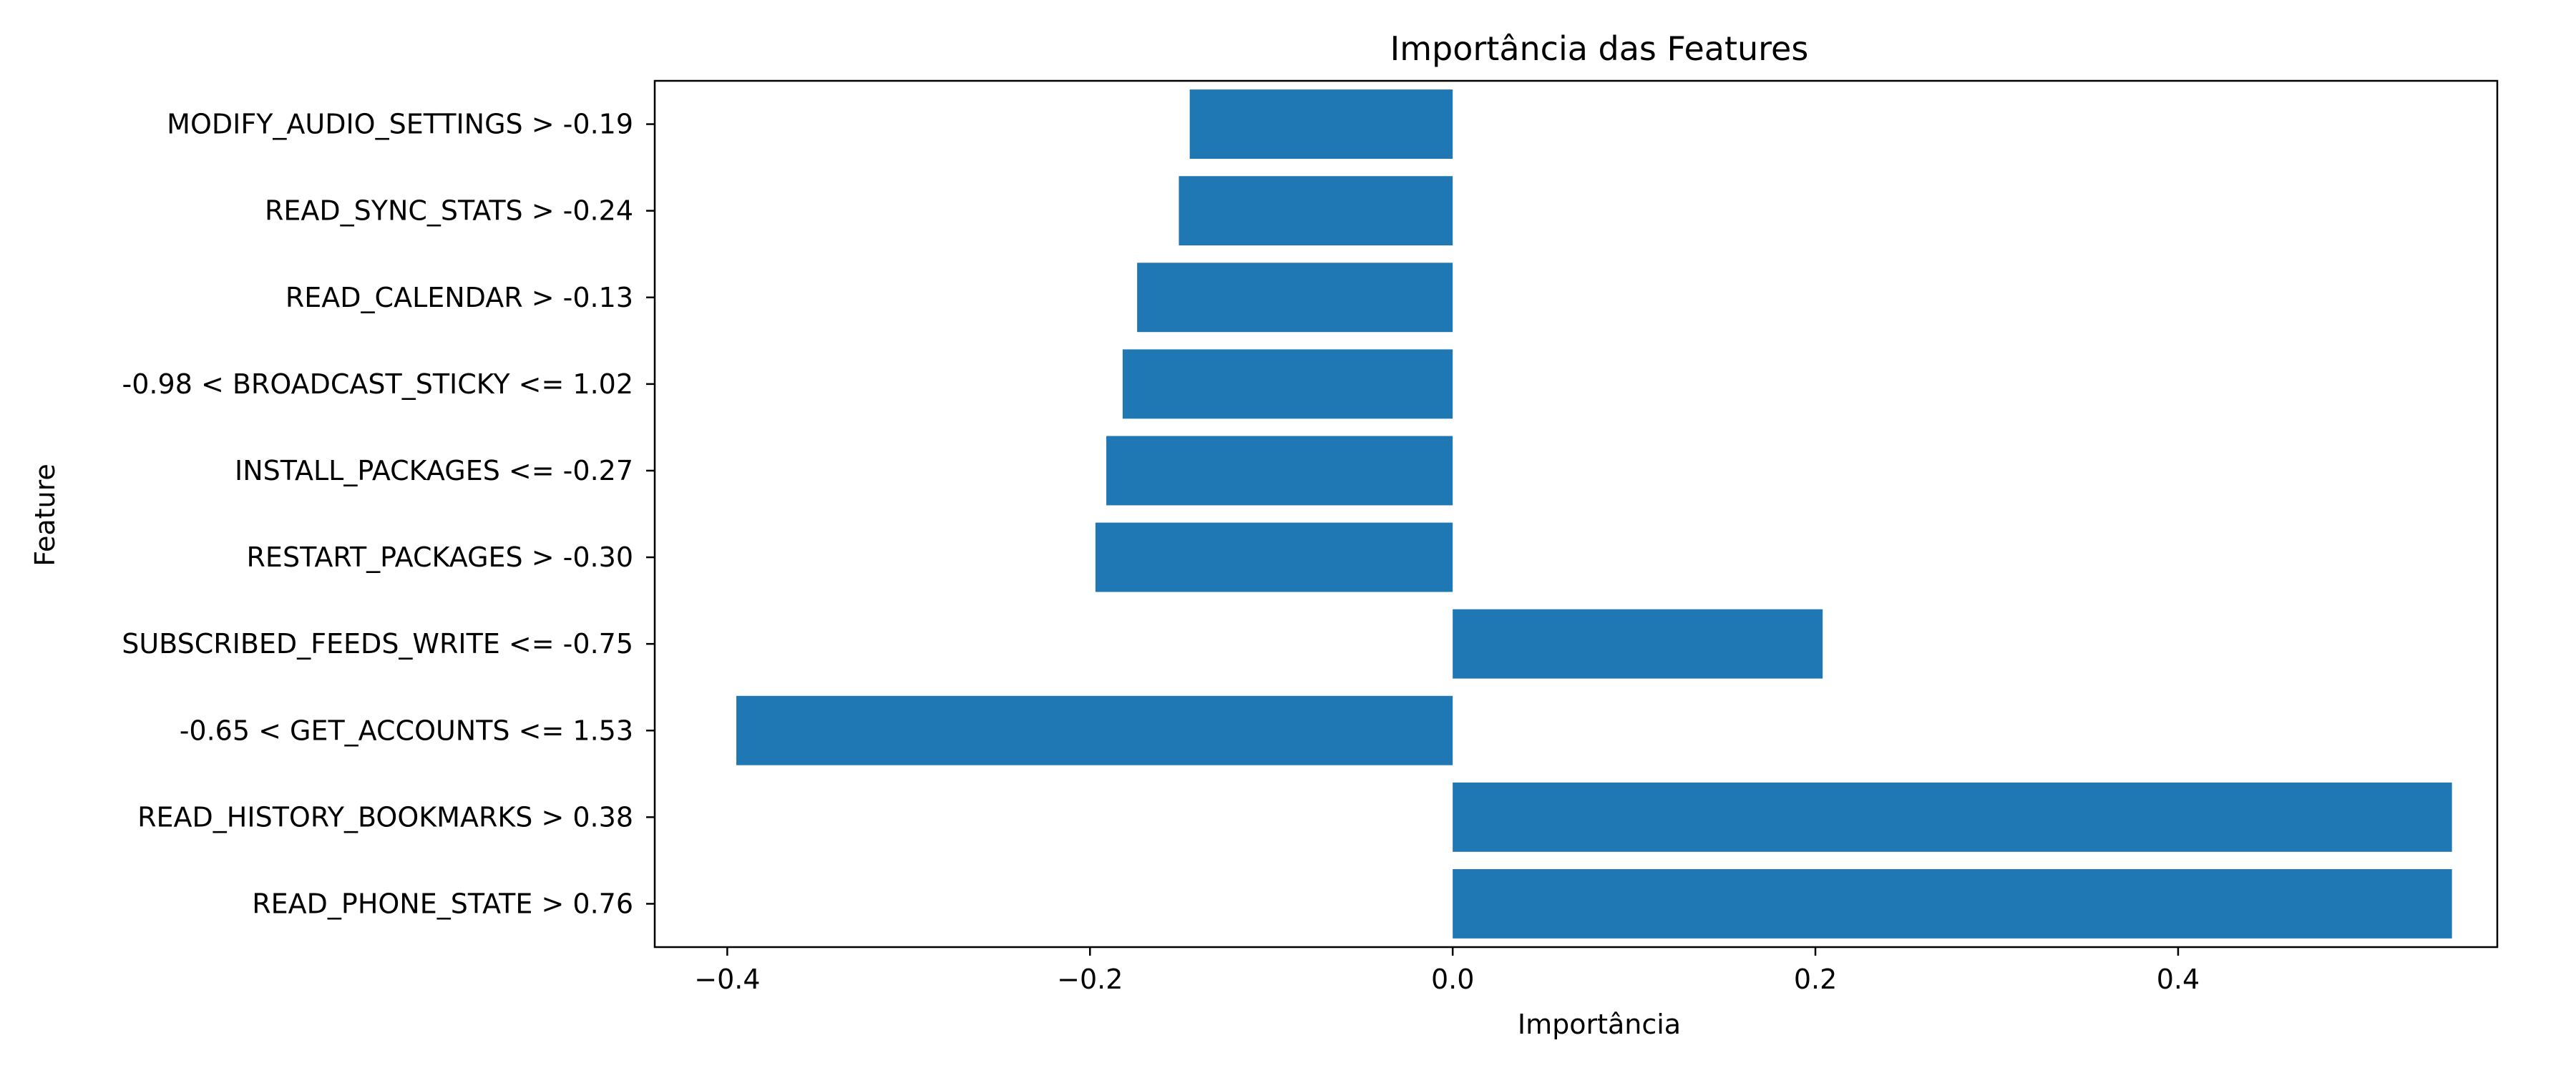 This screenshot has width=2576, height=1073. I want to click on x-tick-label: 0.2, so click(1815, 979).